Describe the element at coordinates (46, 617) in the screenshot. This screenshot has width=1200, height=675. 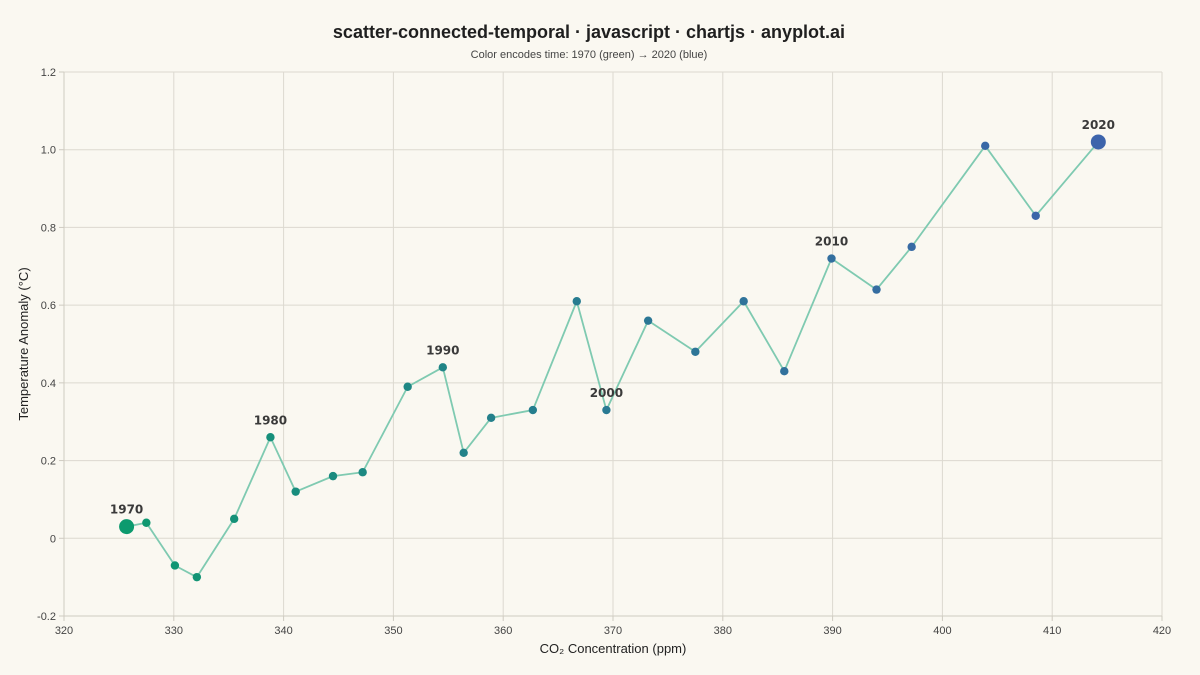
I see `y-tick-label: -0.2` at that location.